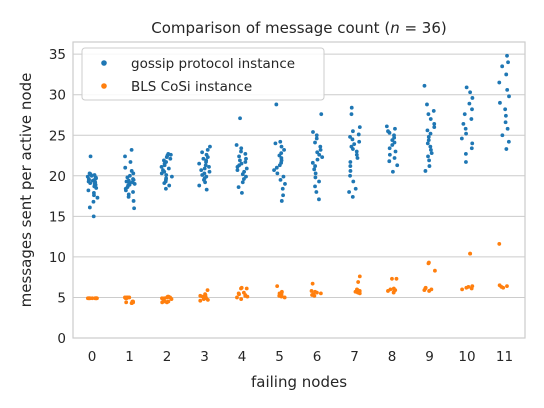 The image size is (544, 408). What do you see at coordinates (104, 86) in the screenshot?
I see `legend-marker-bls` at bounding box center [104, 86].